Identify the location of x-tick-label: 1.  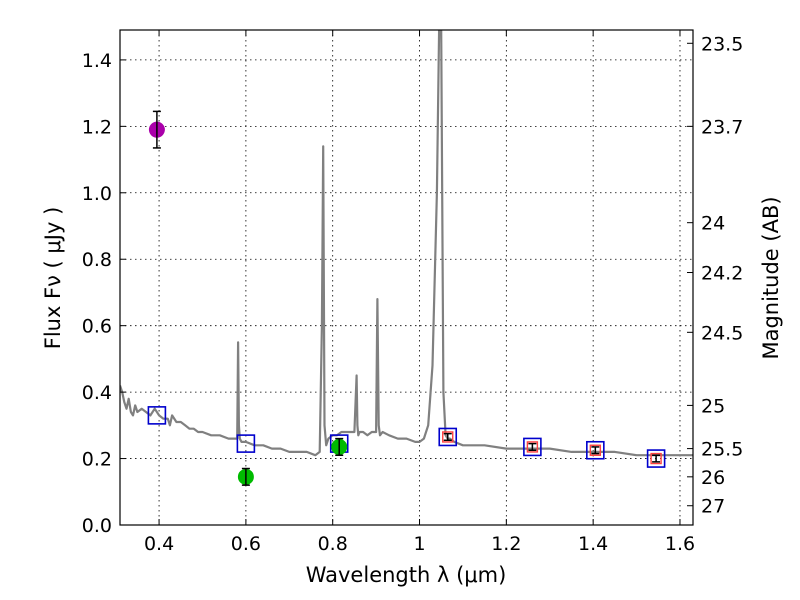
(419, 544).